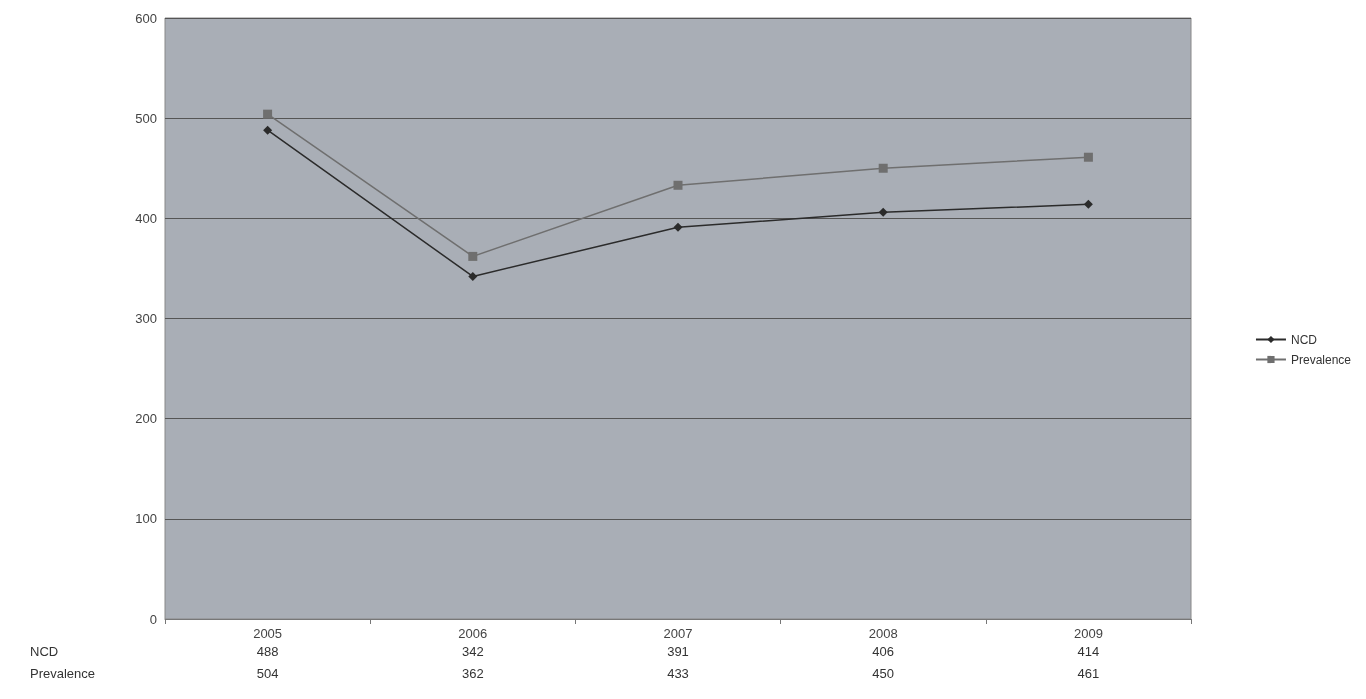  What do you see at coordinates (267, 651) in the screenshot?
I see `data-label: 488` at bounding box center [267, 651].